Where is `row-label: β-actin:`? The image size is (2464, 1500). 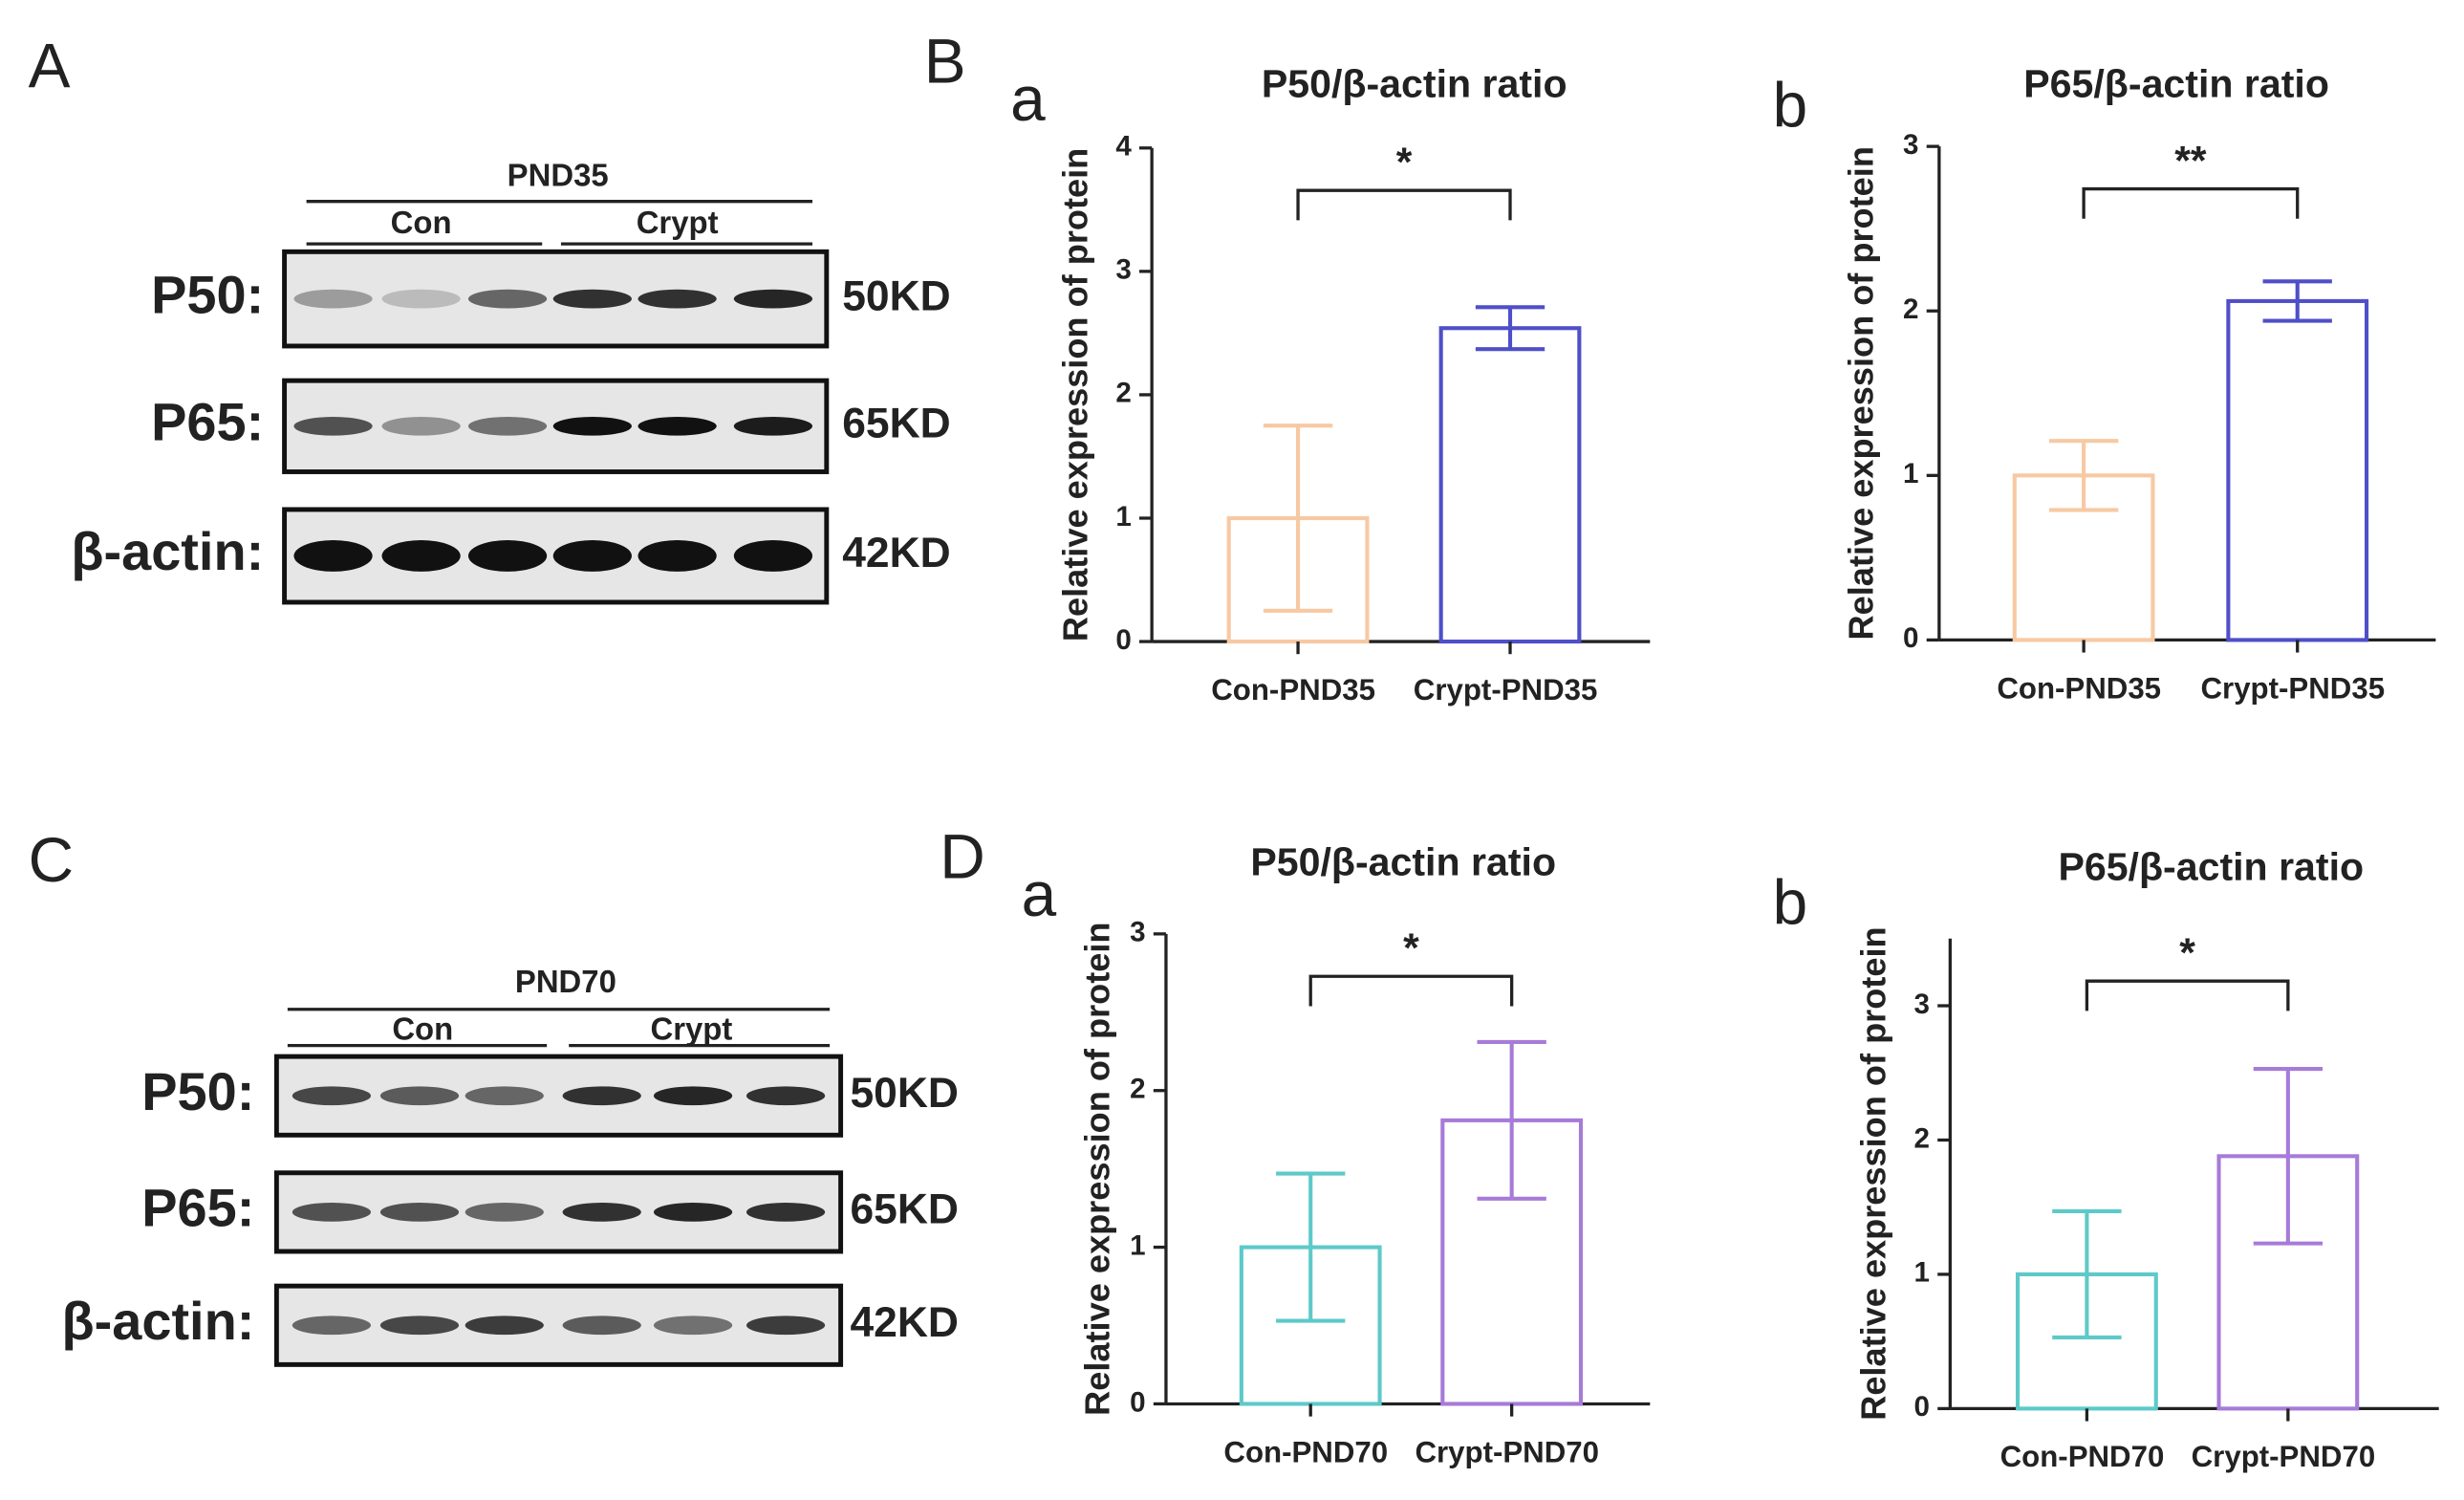 row-label: β-actin: is located at coordinates (167, 551).